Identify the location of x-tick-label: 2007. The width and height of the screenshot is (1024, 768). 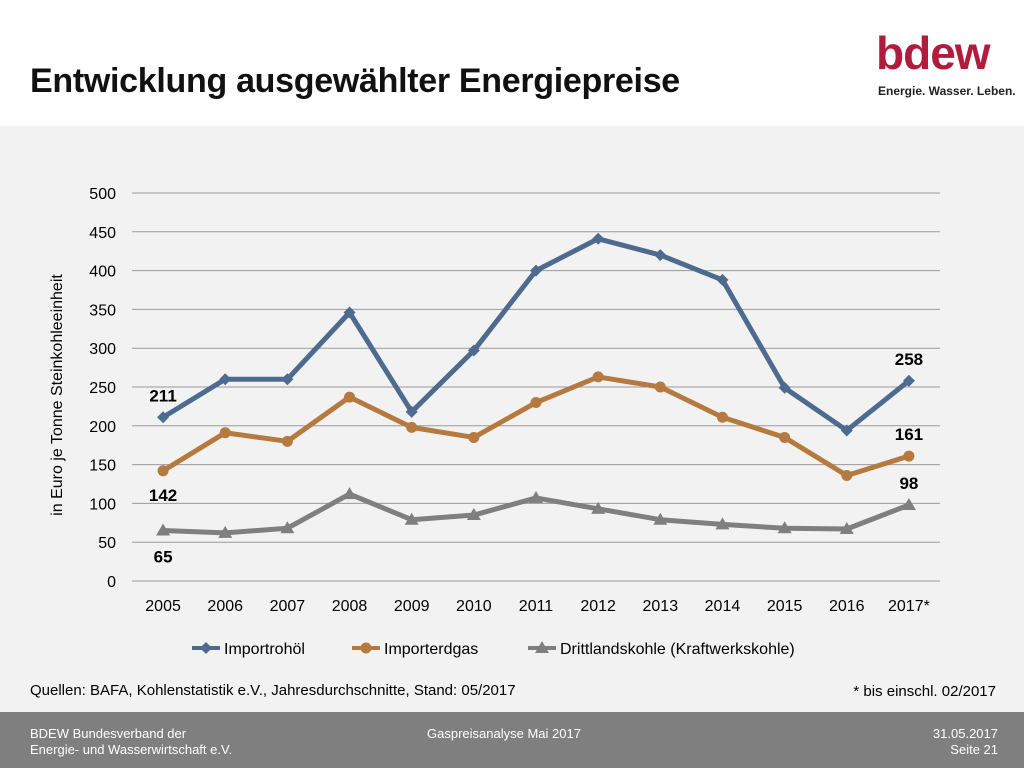
(288, 606).